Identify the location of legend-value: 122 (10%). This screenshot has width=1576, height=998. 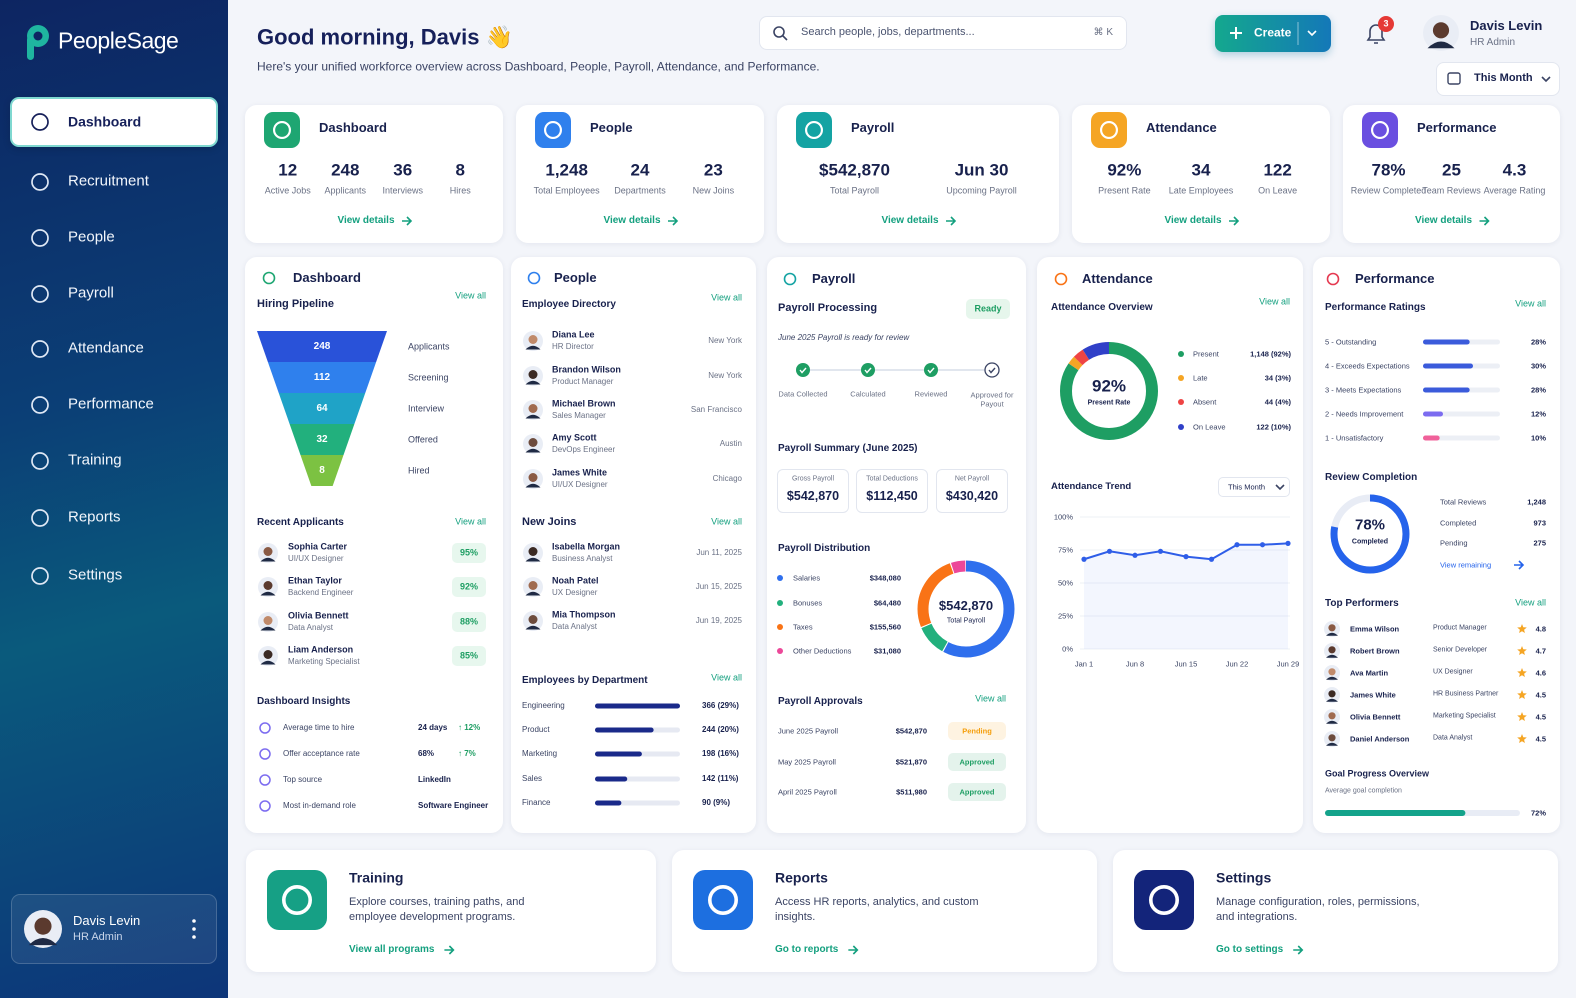
(1273, 427).